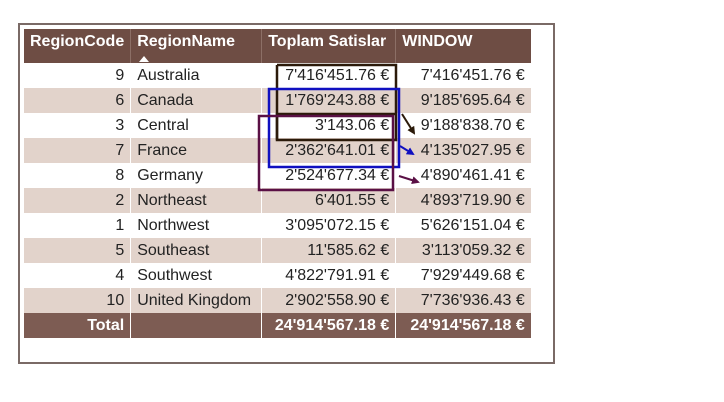 This screenshot has width=724, height=402. I want to click on region-name-cell: Northeast, so click(196, 200).